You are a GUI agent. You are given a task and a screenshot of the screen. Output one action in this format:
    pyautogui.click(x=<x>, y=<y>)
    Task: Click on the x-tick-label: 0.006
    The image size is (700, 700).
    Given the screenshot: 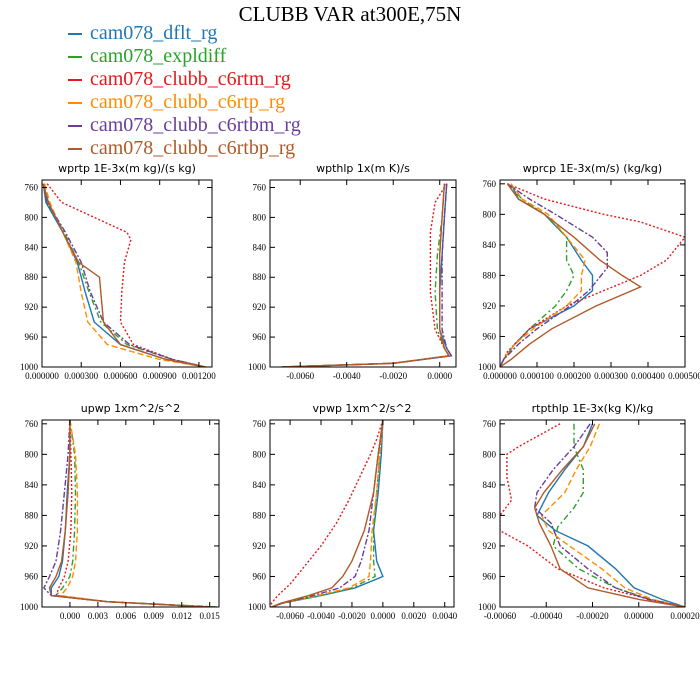 What is the action you would take?
    pyautogui.click(x=126, y=616)
    